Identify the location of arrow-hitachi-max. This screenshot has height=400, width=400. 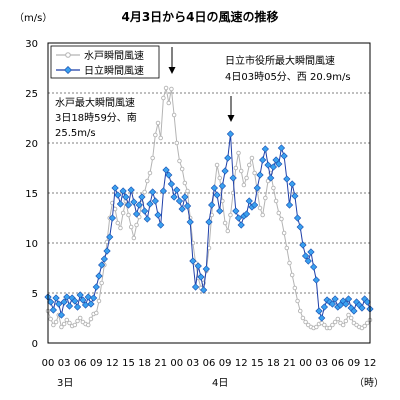
(231, 109).